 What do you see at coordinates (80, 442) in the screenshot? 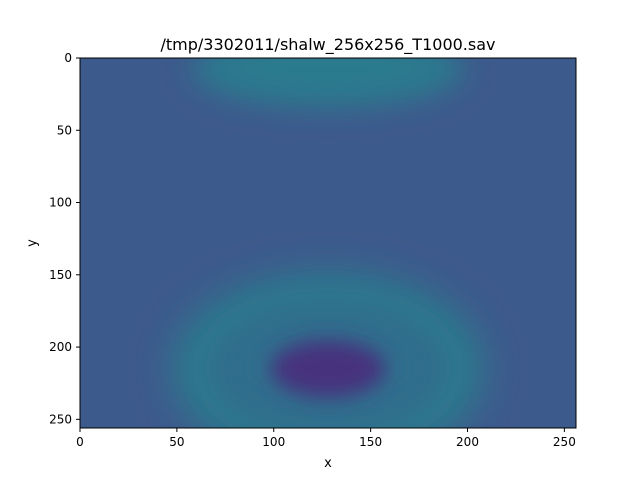
I see `x-tick-label: 0` at bounding box center [80, 442].